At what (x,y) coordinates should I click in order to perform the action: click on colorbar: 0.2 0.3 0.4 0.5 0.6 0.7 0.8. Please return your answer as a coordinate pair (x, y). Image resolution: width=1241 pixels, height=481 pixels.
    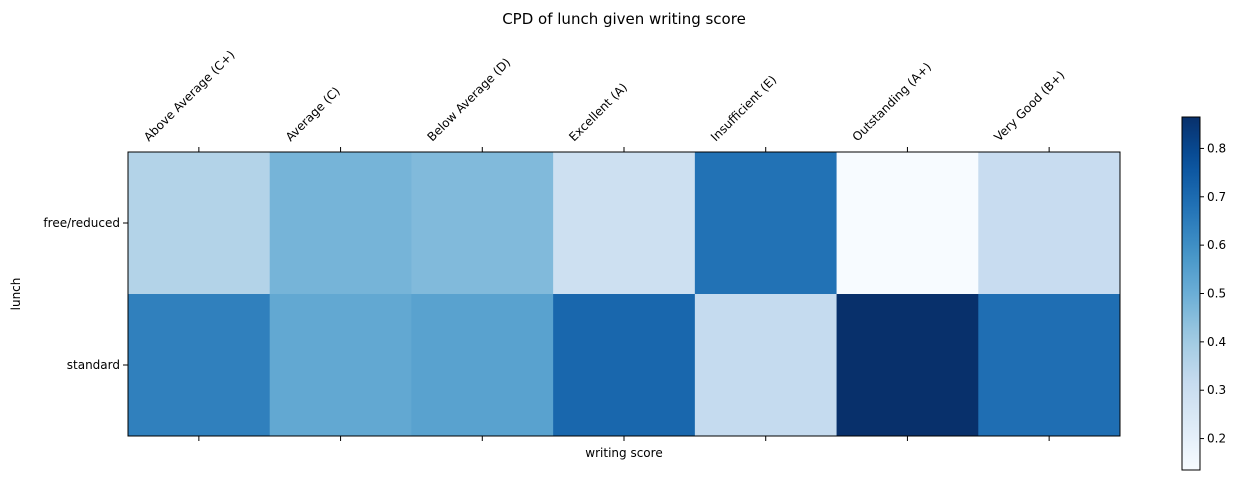
    Looking at the image, I should click on (1203, 293).